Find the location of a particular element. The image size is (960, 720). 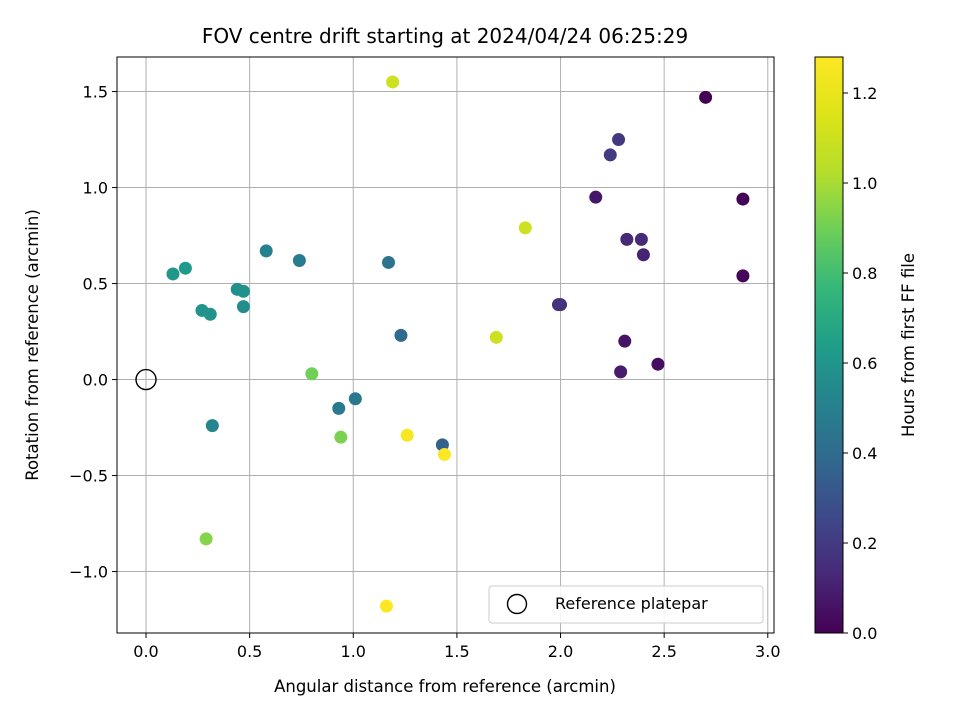

colorbar-tick-label: 0.4 is located at coordinates (864, 453).